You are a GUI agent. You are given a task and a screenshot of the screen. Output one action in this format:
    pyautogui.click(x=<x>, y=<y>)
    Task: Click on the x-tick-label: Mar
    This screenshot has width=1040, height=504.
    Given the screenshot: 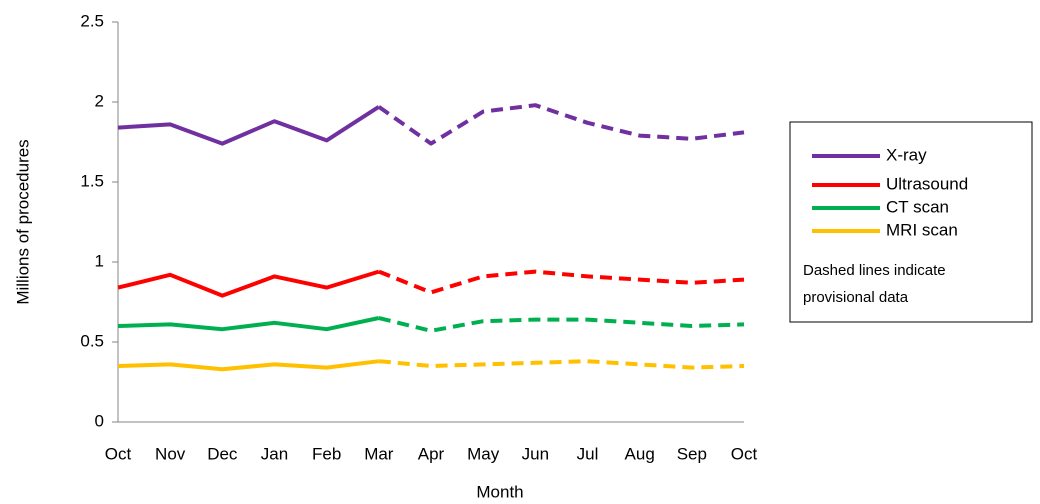 What is the action you would take?
    pyautogui.click(x=379, y=453)
    